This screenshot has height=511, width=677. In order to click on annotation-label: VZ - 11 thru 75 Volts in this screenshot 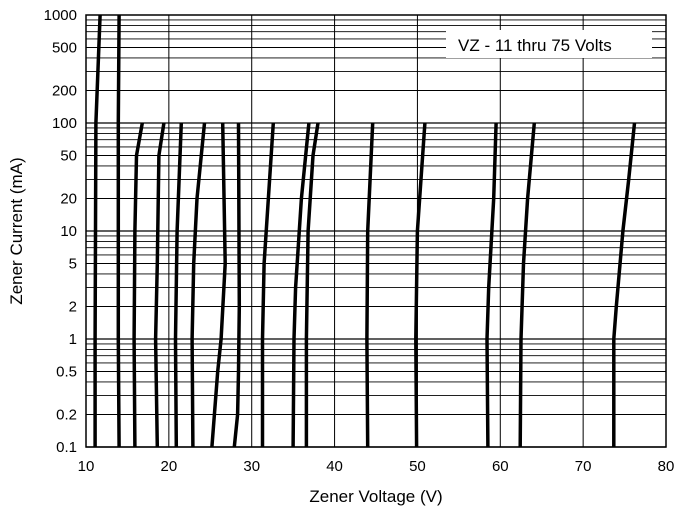, I will do `click(535, 45)`.